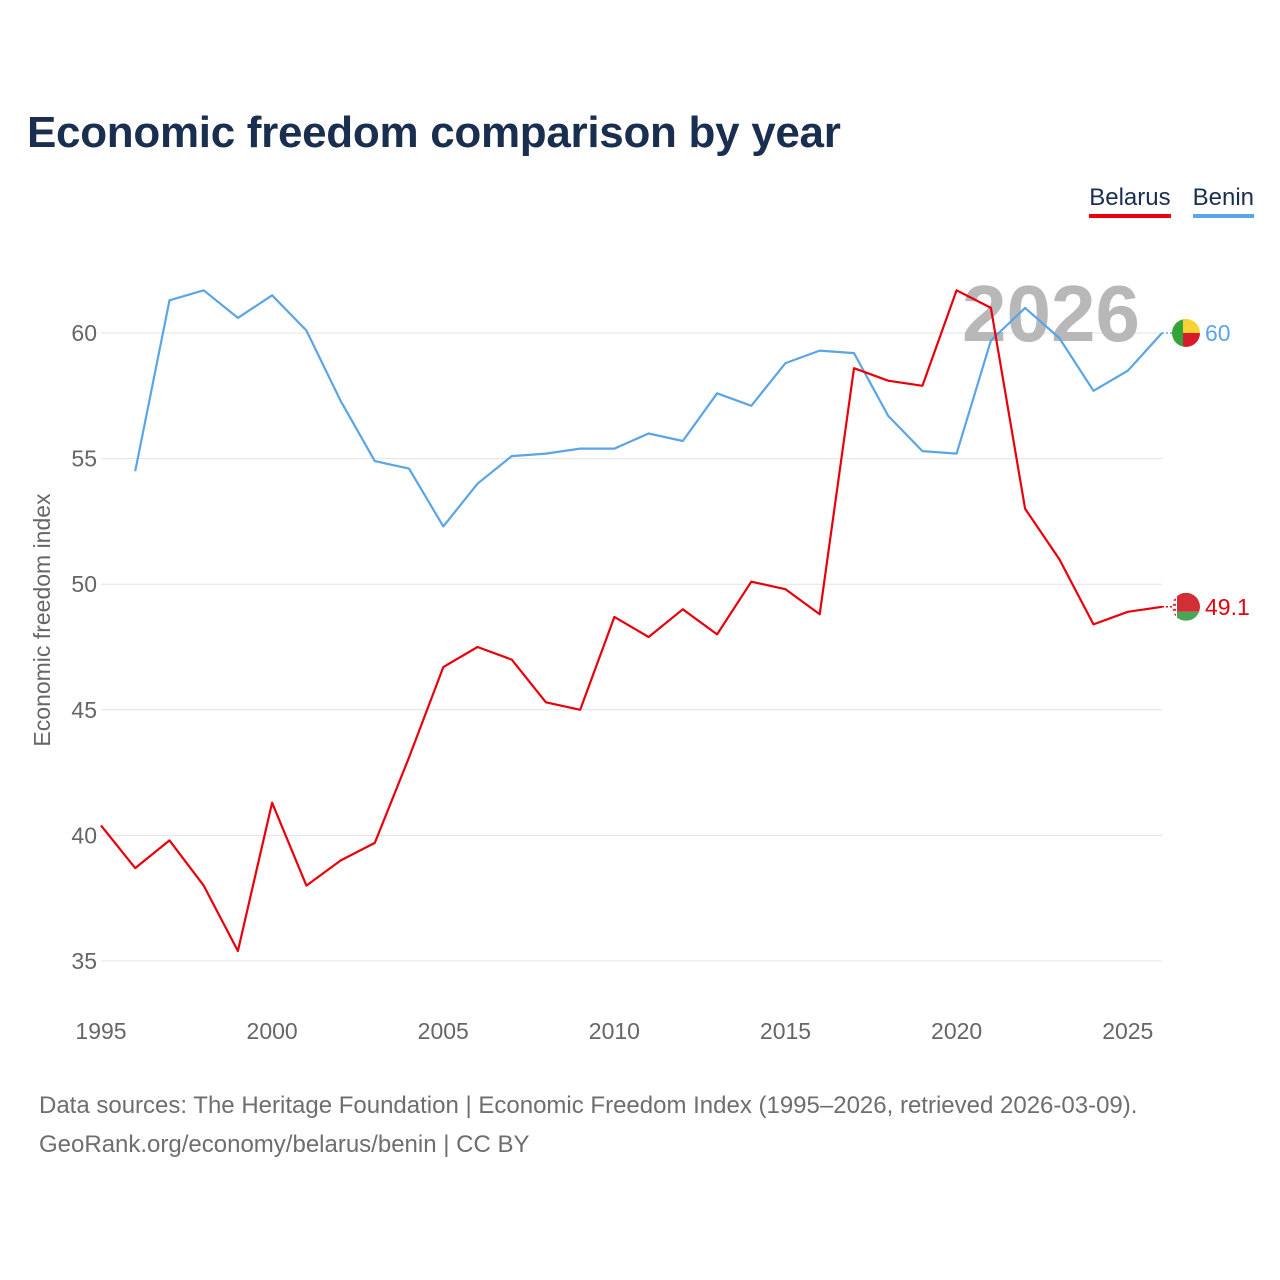  I want to click on chart-title: Economic freedom comparison by year, so click(434, 132).